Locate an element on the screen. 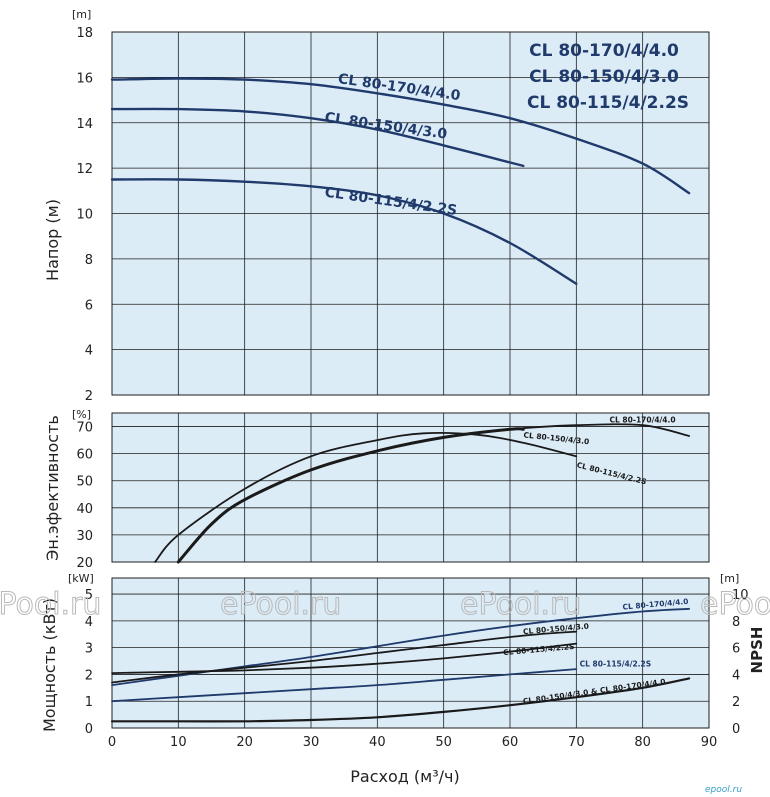 This screenshot has height=797, width=770. y-right-tick-label: 2 is located at coordinates (736, 702).